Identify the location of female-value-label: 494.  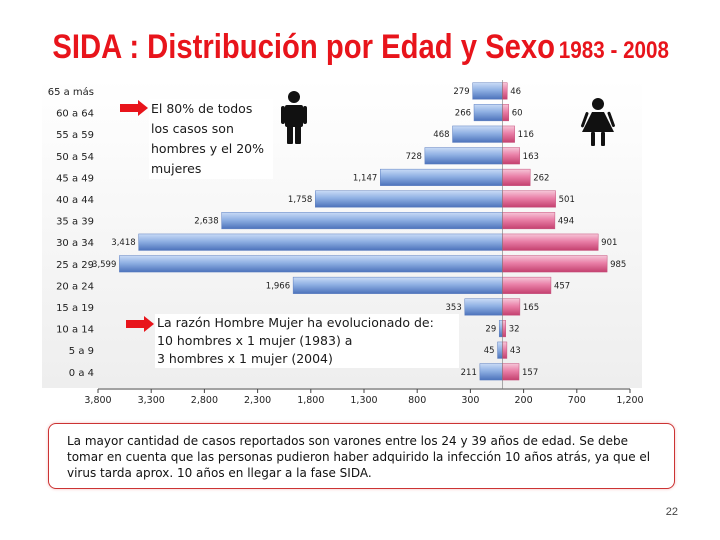
(566, 222).